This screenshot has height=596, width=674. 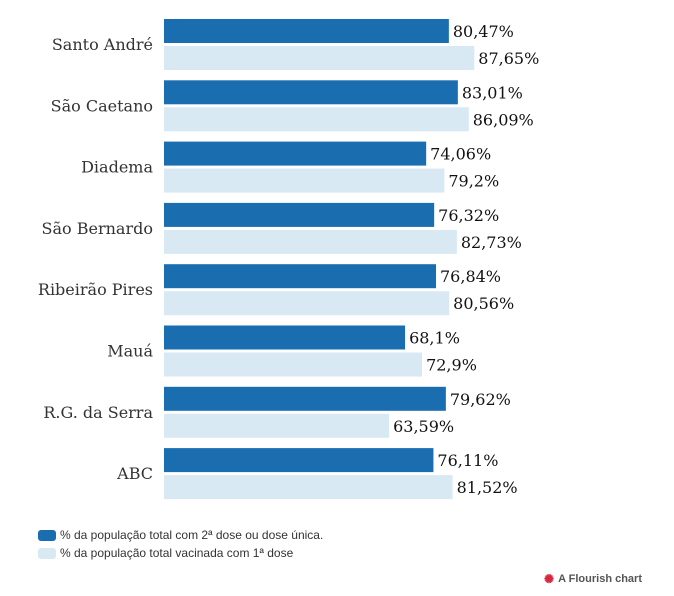 I want to click on data-label-series-2: 72,9%, so click(x=451, y=365).